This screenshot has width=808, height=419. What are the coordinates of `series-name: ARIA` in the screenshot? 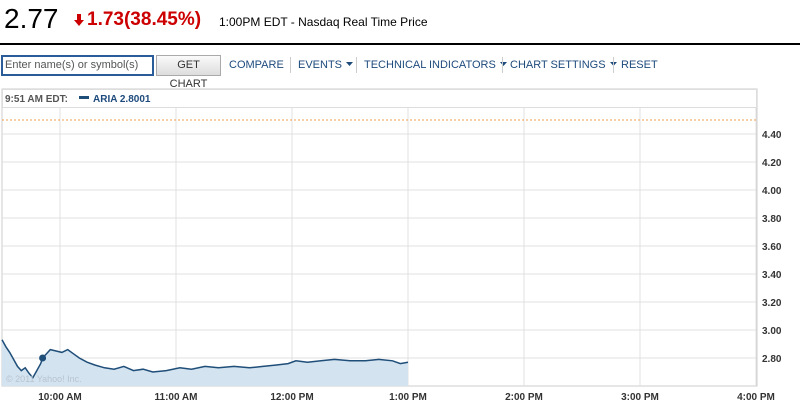 It's located at (105, 99).